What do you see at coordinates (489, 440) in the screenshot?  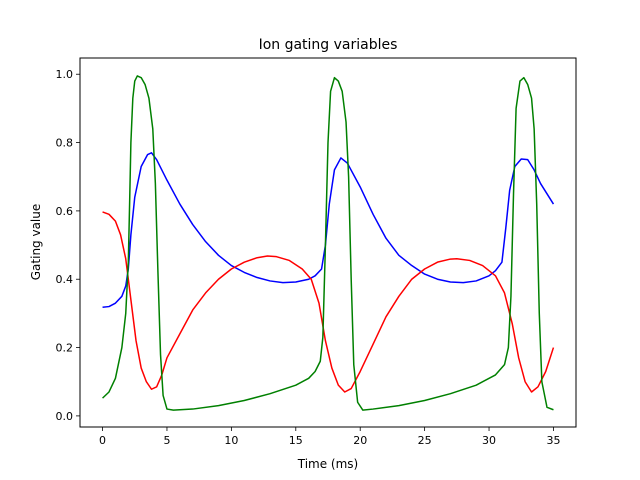 I see `x-tick-label: 30` at bounding box center [489, 440].